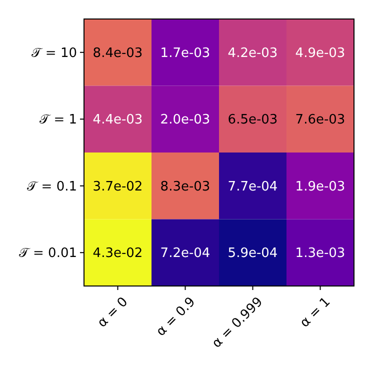  I want to click on data-label: 7.6e-03, so click(320, 120).